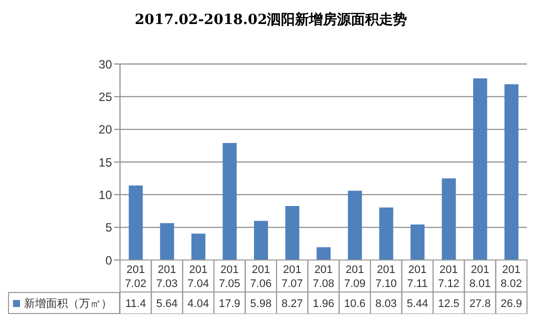 The width and height of the screenshot is (542, 328). What do you see at coordinates (229, 277) in the screenshot?
I see `x-tick-label: 2017.05` at bounding box center [229, 277].